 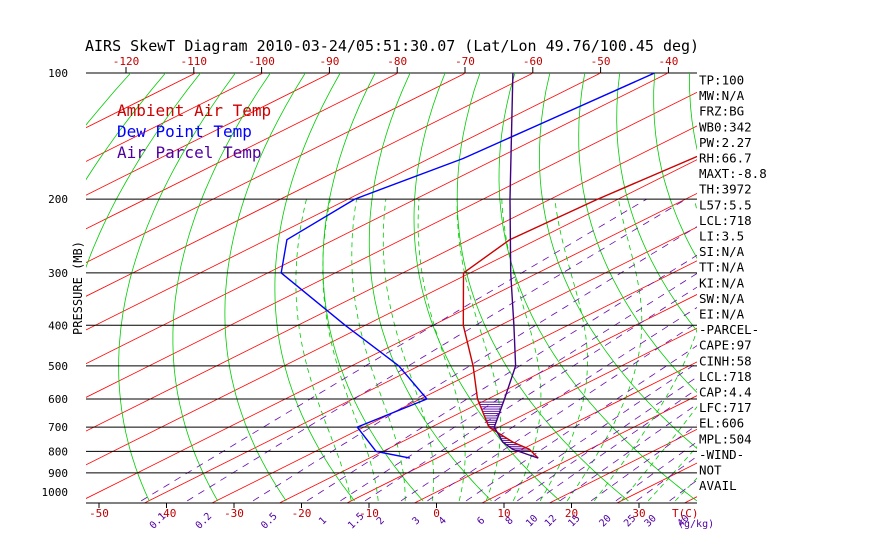 What do you see at coordinates (55, 283) in the screenshot?
I see `pressure-axis: 100 200 300 400 500 600 700 800 900 1000` at bounding box center [55, 283].